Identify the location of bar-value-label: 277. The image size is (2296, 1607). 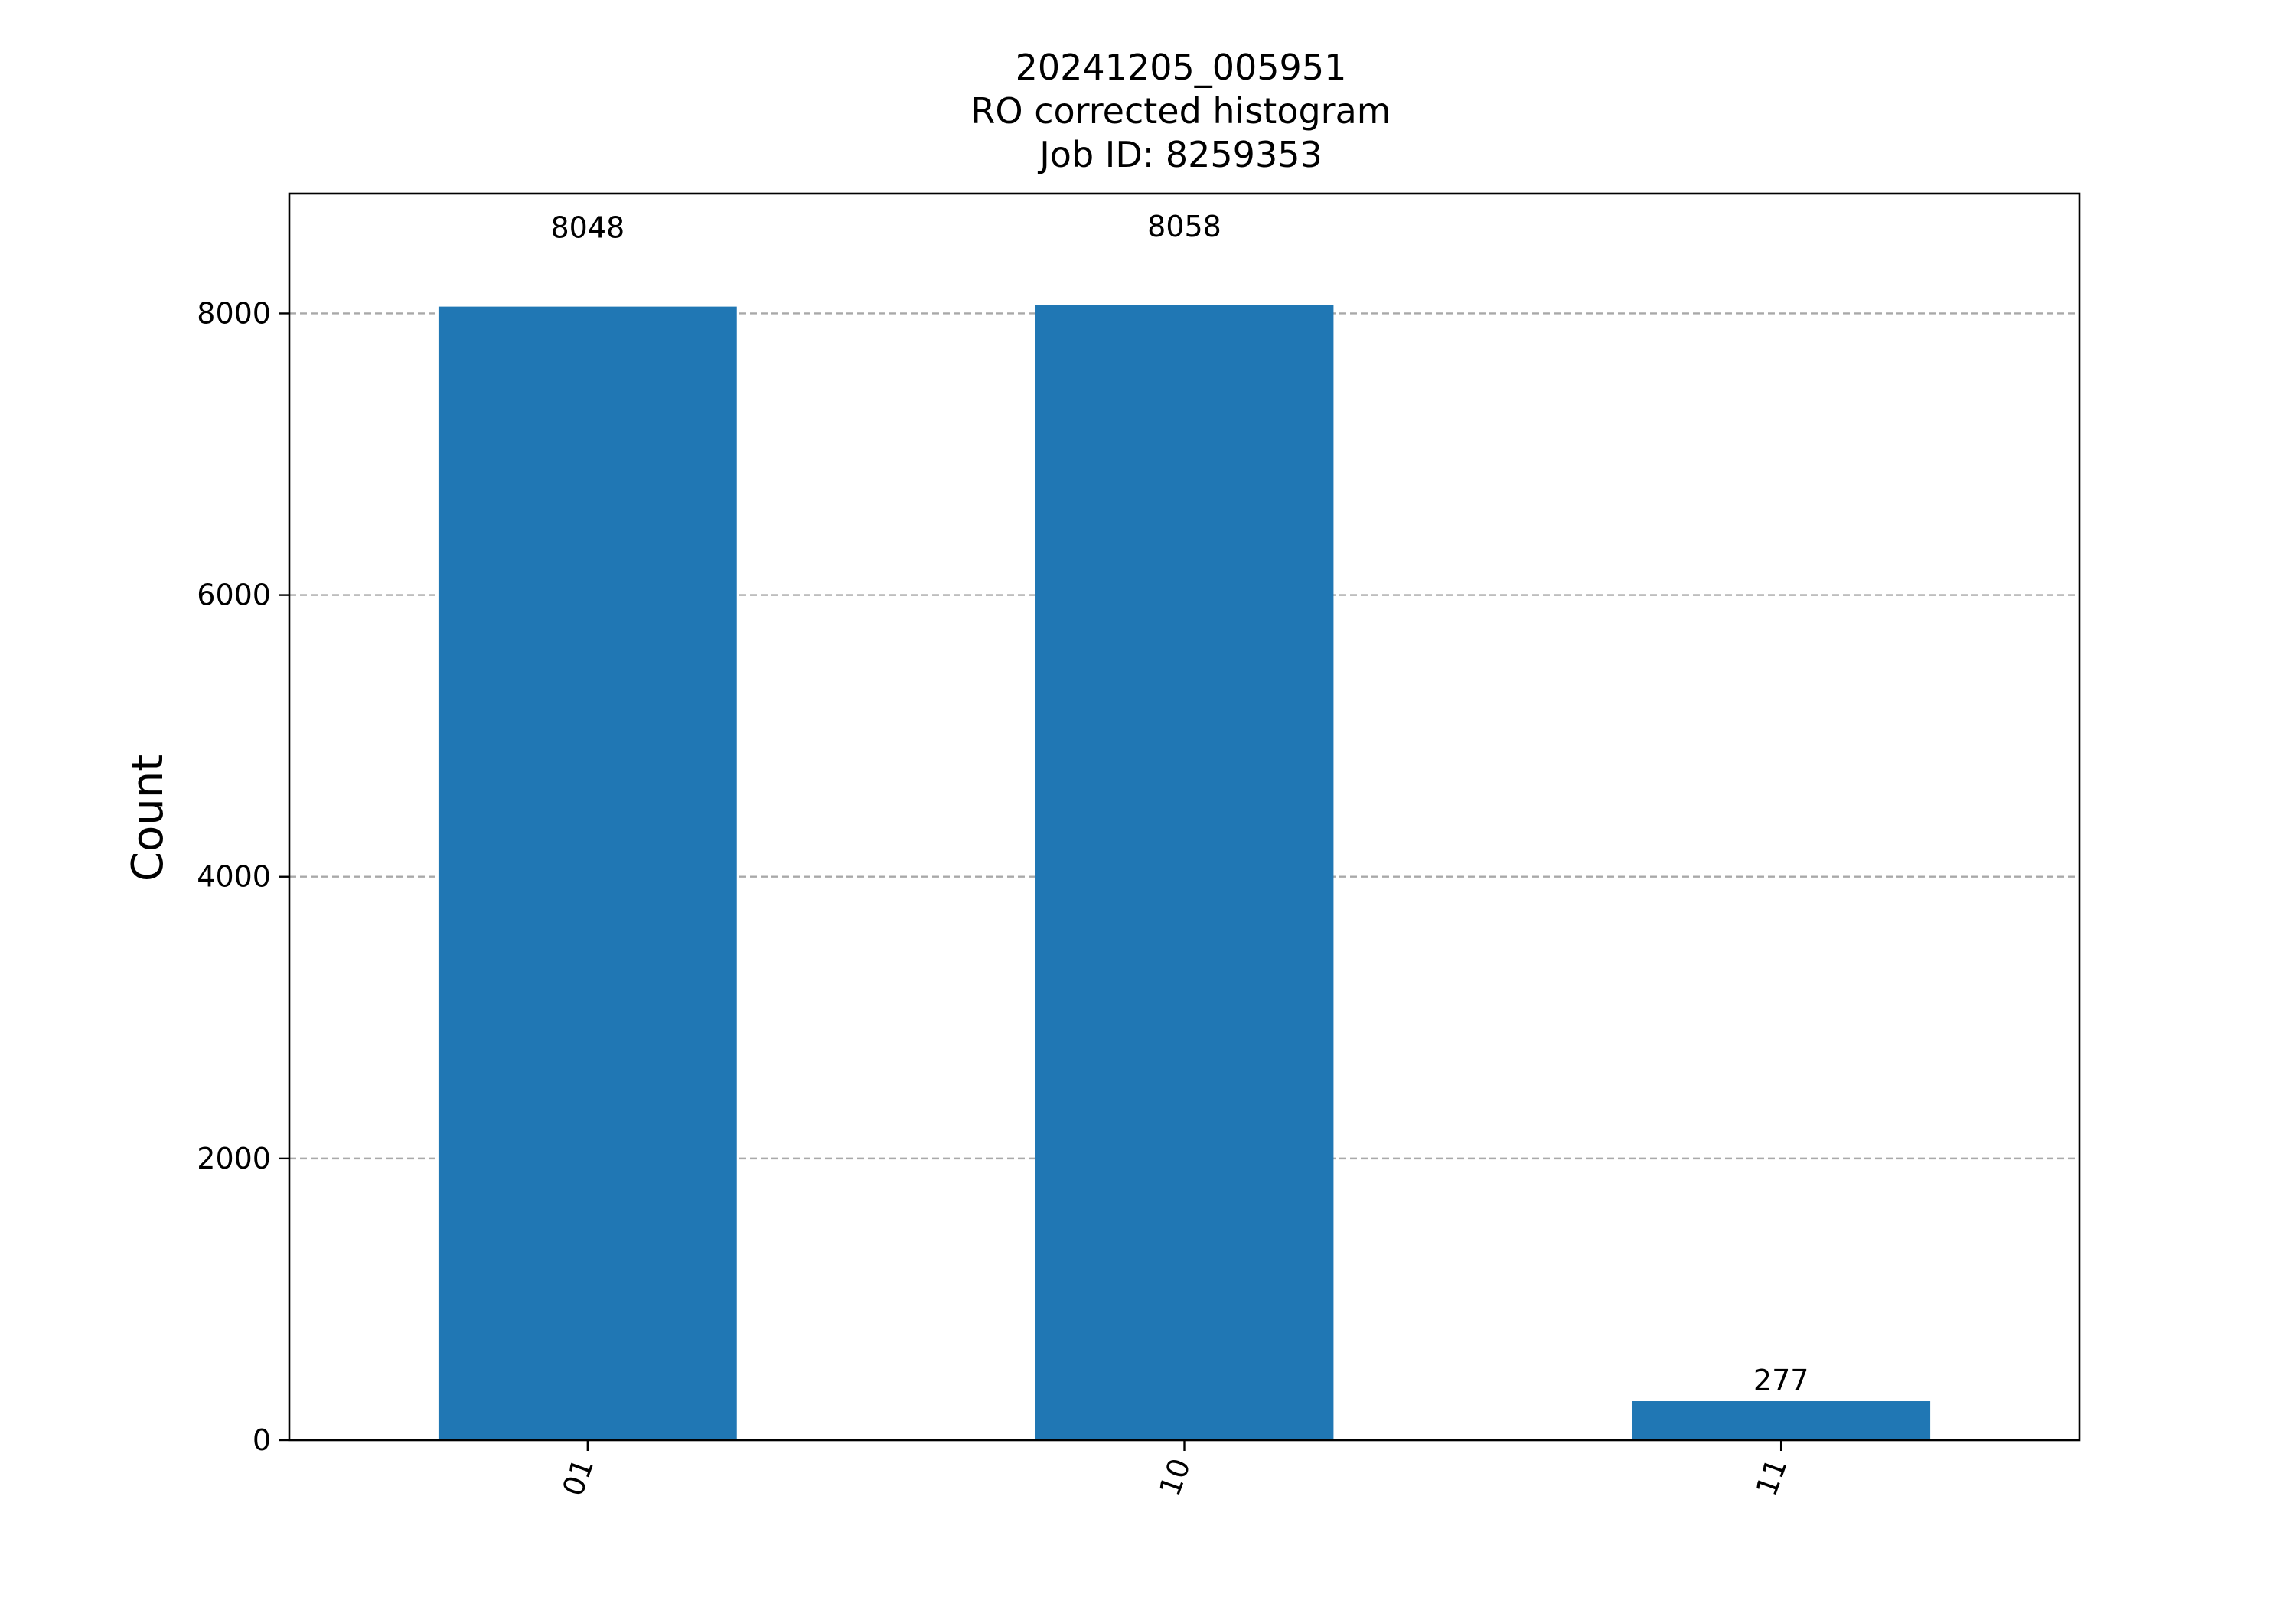
(1781, 1380).